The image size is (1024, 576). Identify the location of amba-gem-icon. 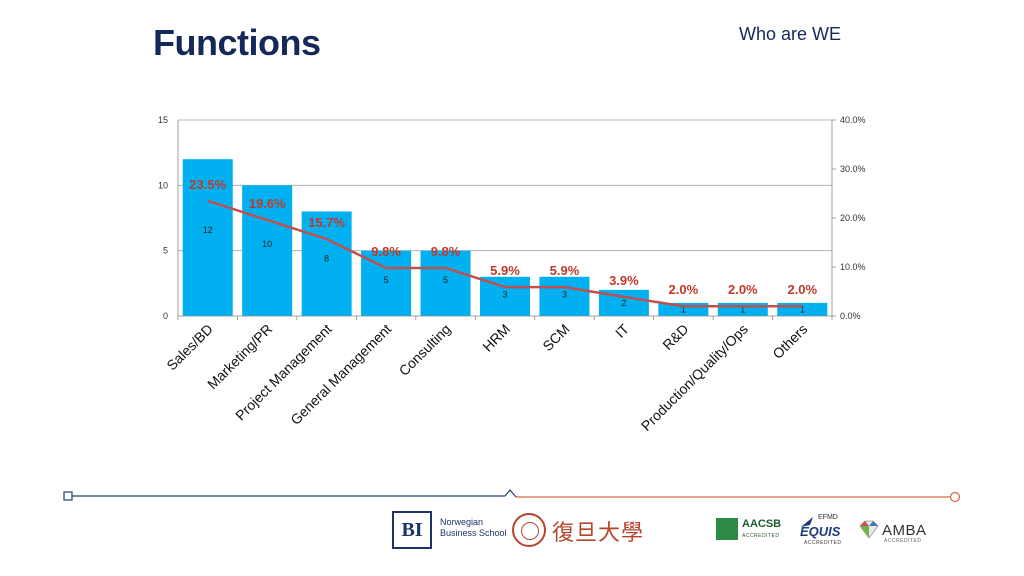
(869, 529).